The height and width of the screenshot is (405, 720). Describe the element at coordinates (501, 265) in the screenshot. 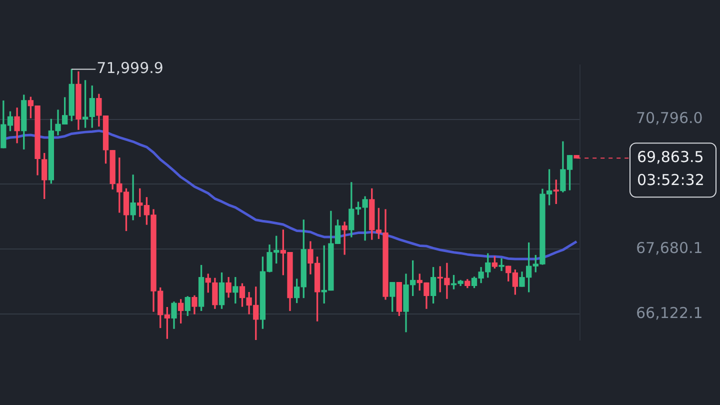

I see `candlestick` at that location.